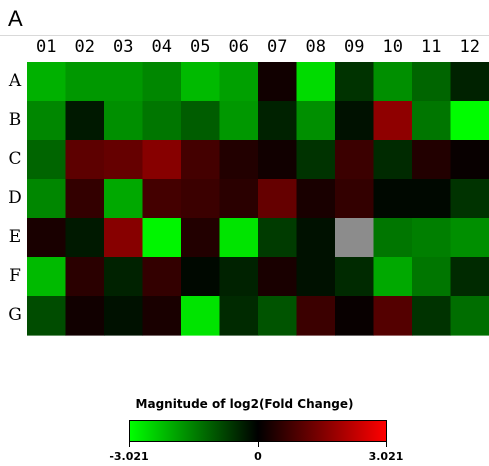 The image size is (489, 466). Describe the element at coordinates (393, 199) in the screenshot. I see `heatmap-cell-D10` at that location.